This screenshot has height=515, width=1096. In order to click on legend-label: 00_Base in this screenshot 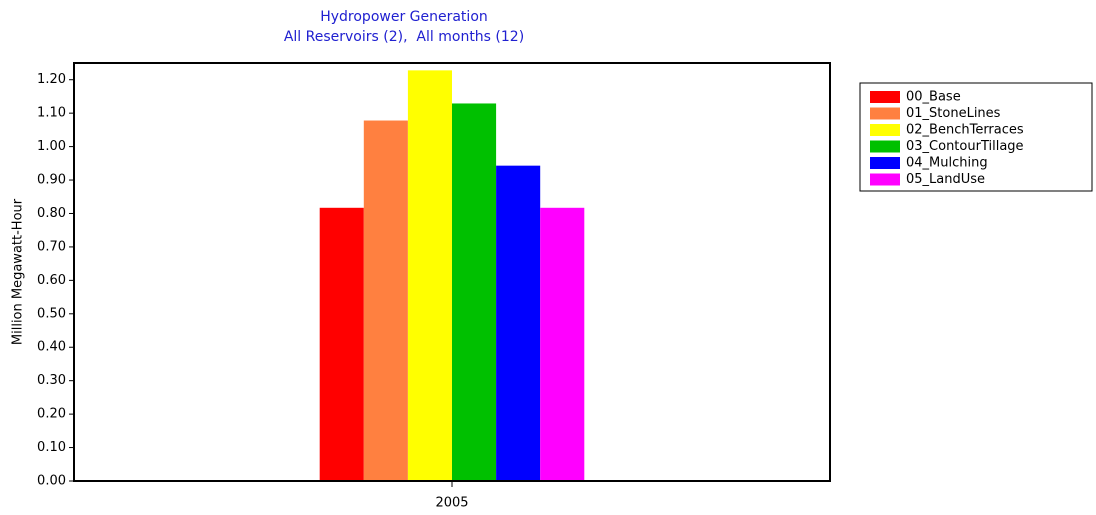, I will do `click(933, 97)`.